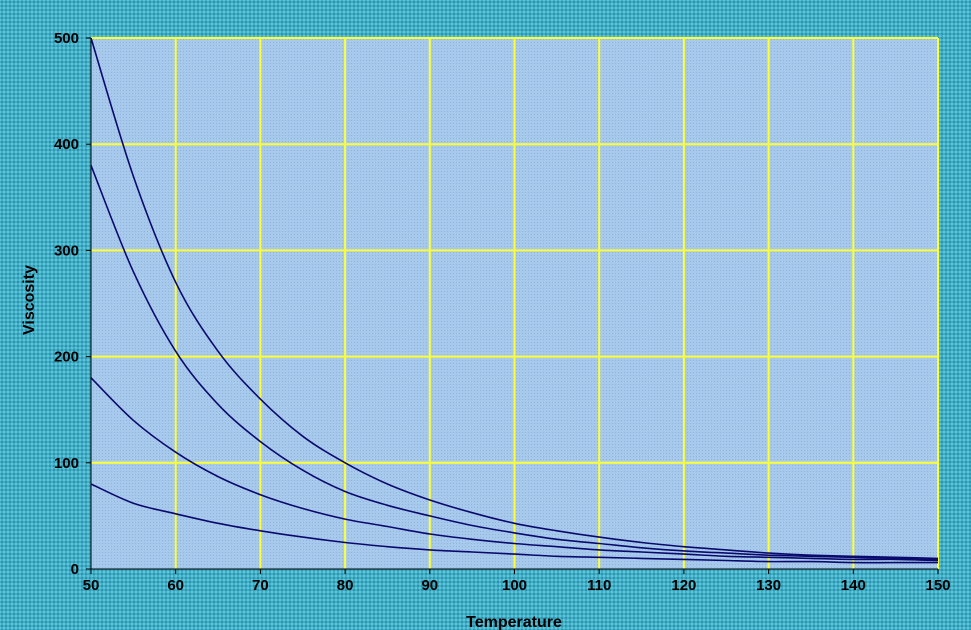 The width and height of the screenshot is (971, 630). What do you see at coordinates (683, 585) in the screenshot?
I see `x-tick-label: 120` at bounding box center [683, 585].